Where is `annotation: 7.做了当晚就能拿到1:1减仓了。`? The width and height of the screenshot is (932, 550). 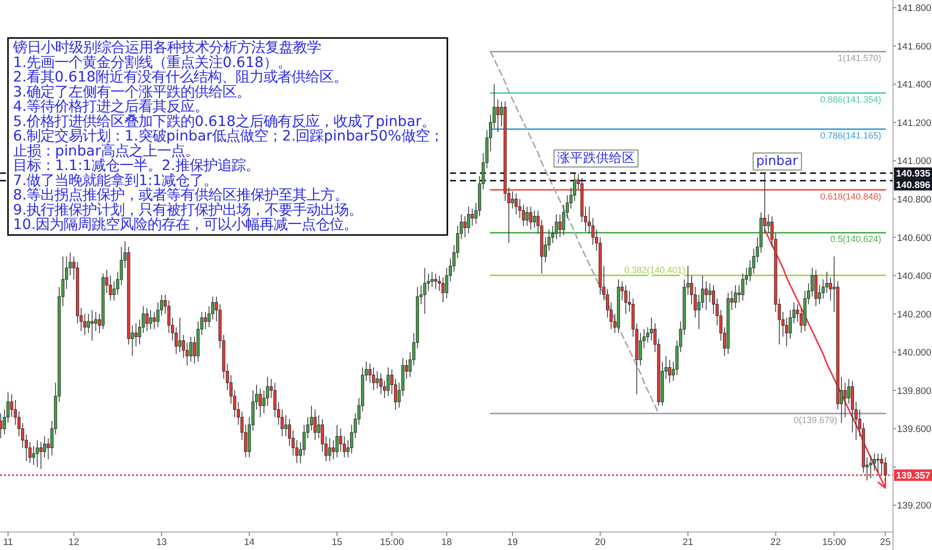 annotation: 7.做了当晚就能拿到1:1减仓了。 is located at coordinates (115, 180).